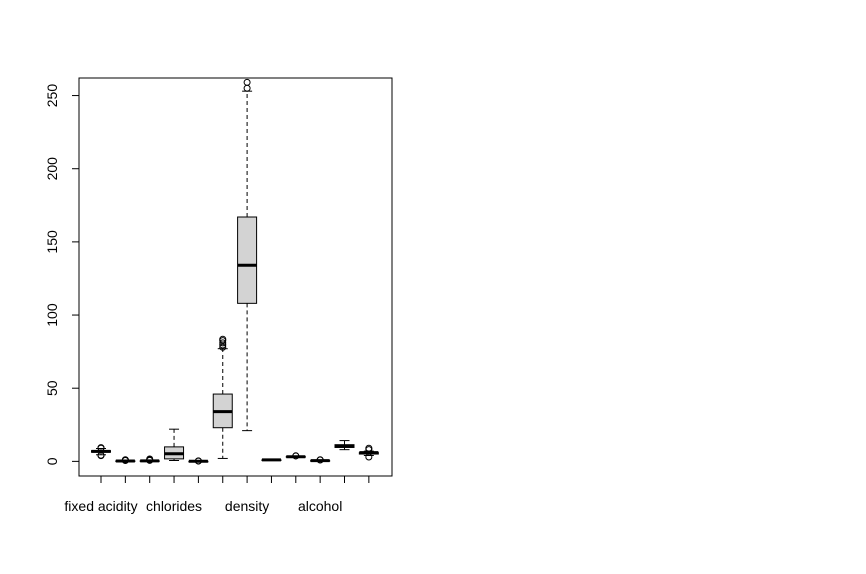  I want to click on y-tick-label: 50, so click(52, 388).